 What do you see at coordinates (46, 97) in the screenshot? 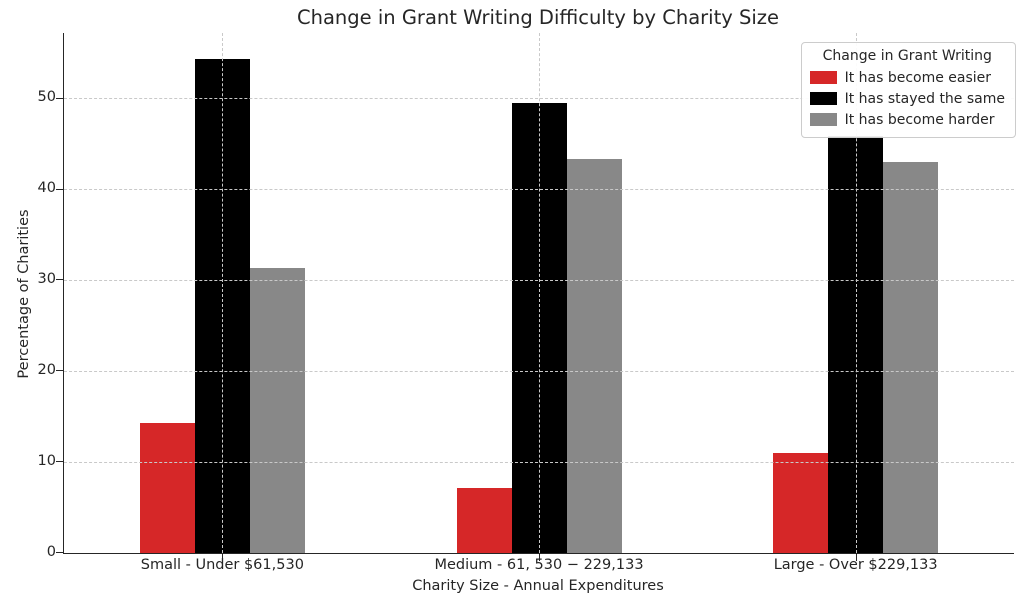
I see `y-tick-label: 50` at bounding box center [46, 97].